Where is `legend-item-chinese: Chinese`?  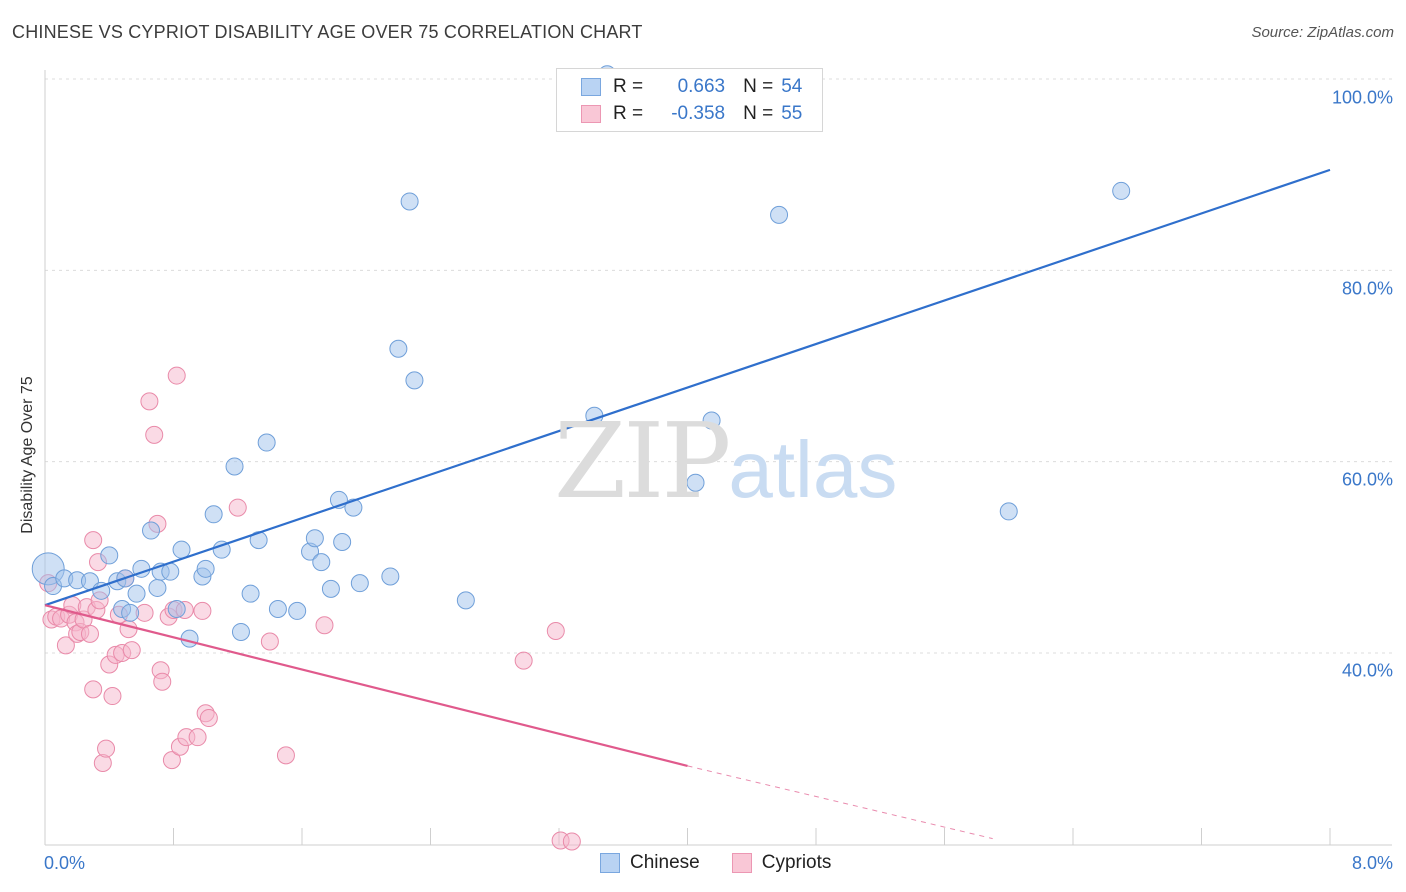
legend-item-chinese: Chinese is located at coordinates (650, 863).